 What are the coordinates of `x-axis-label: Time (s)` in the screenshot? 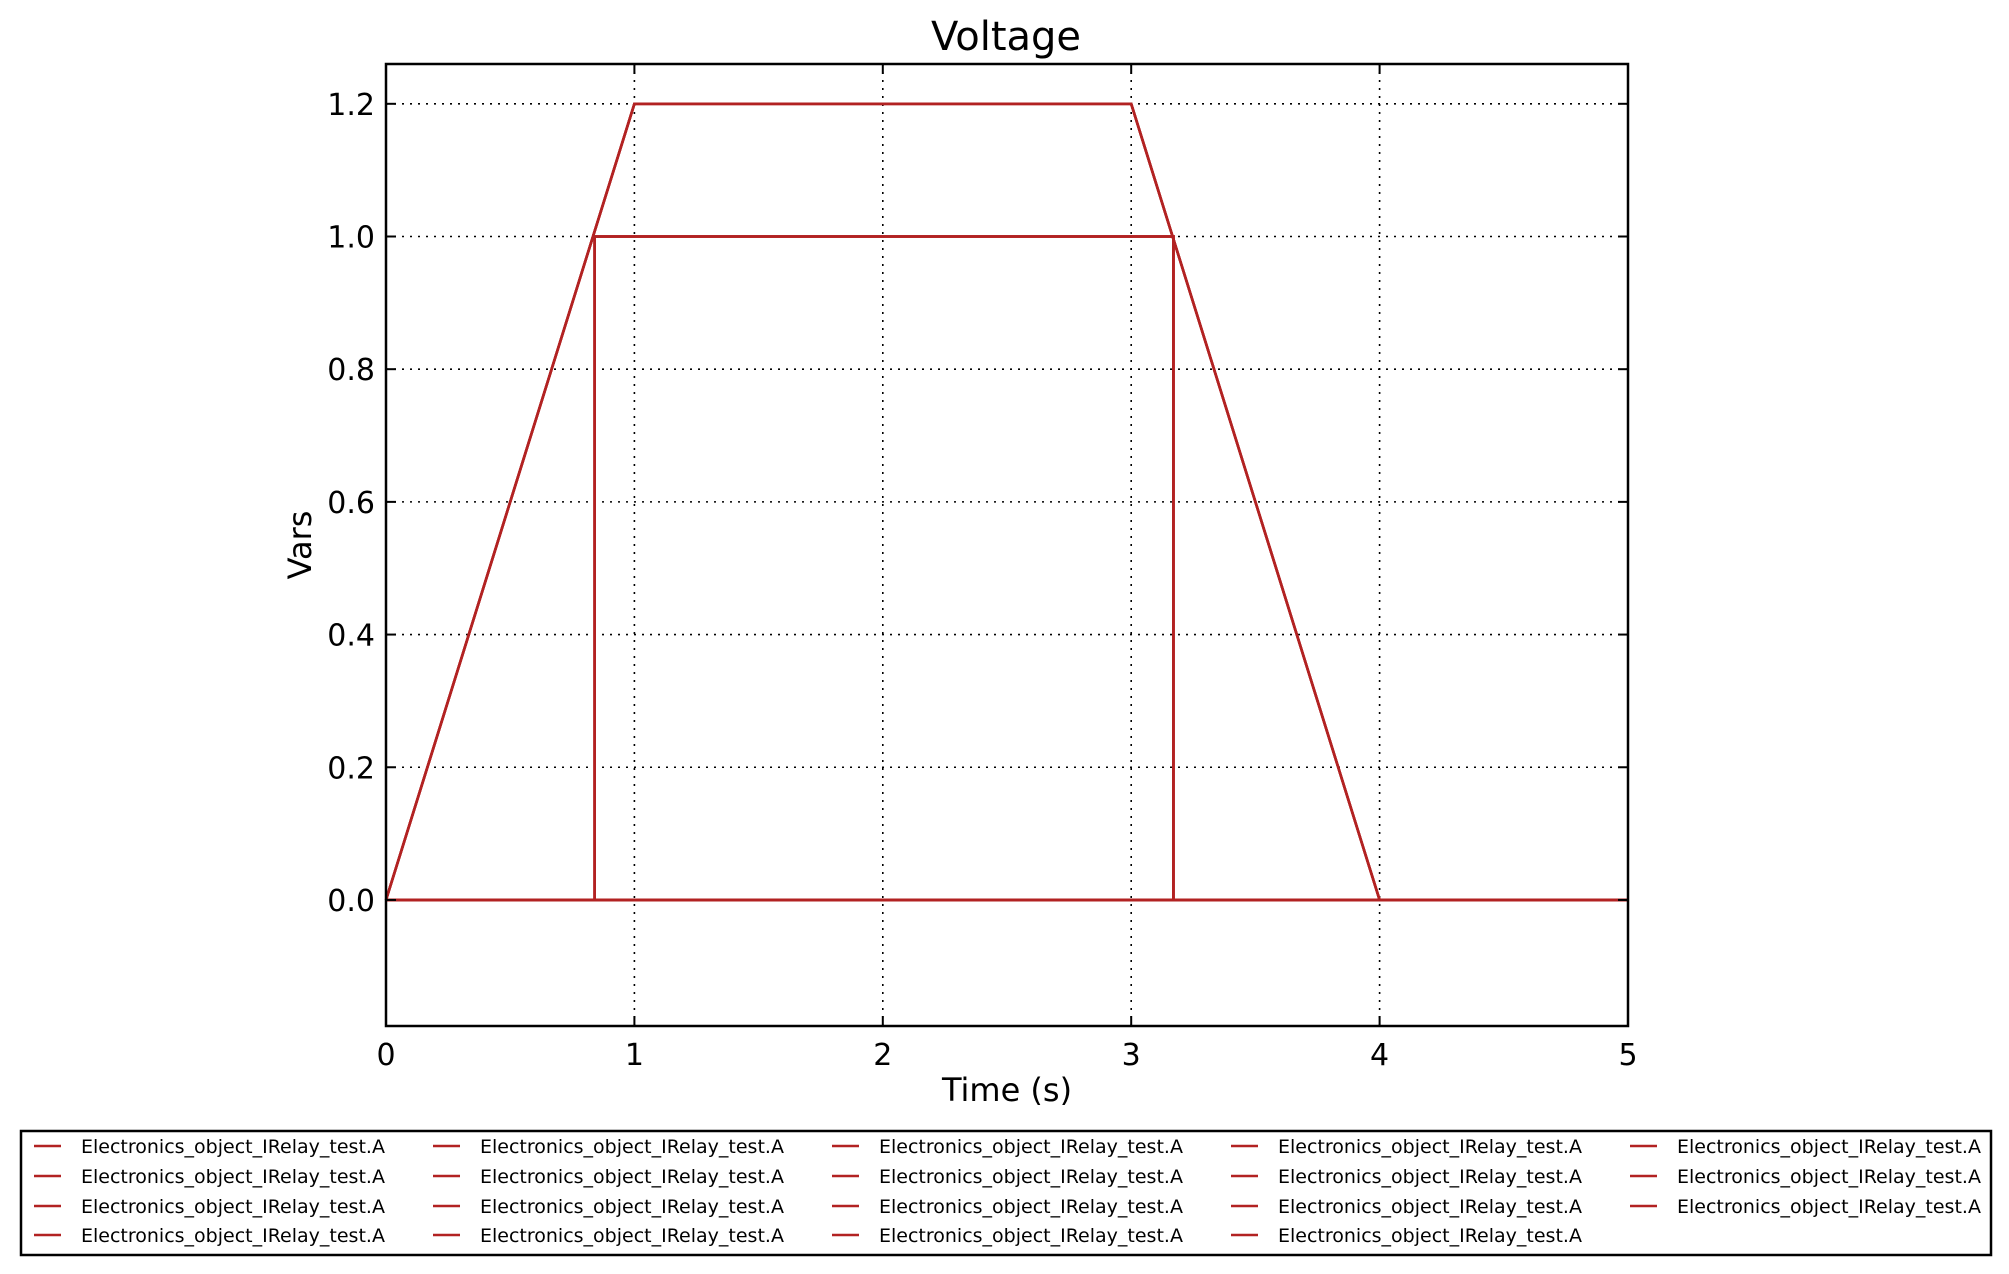 It's located at (1006, 1090).